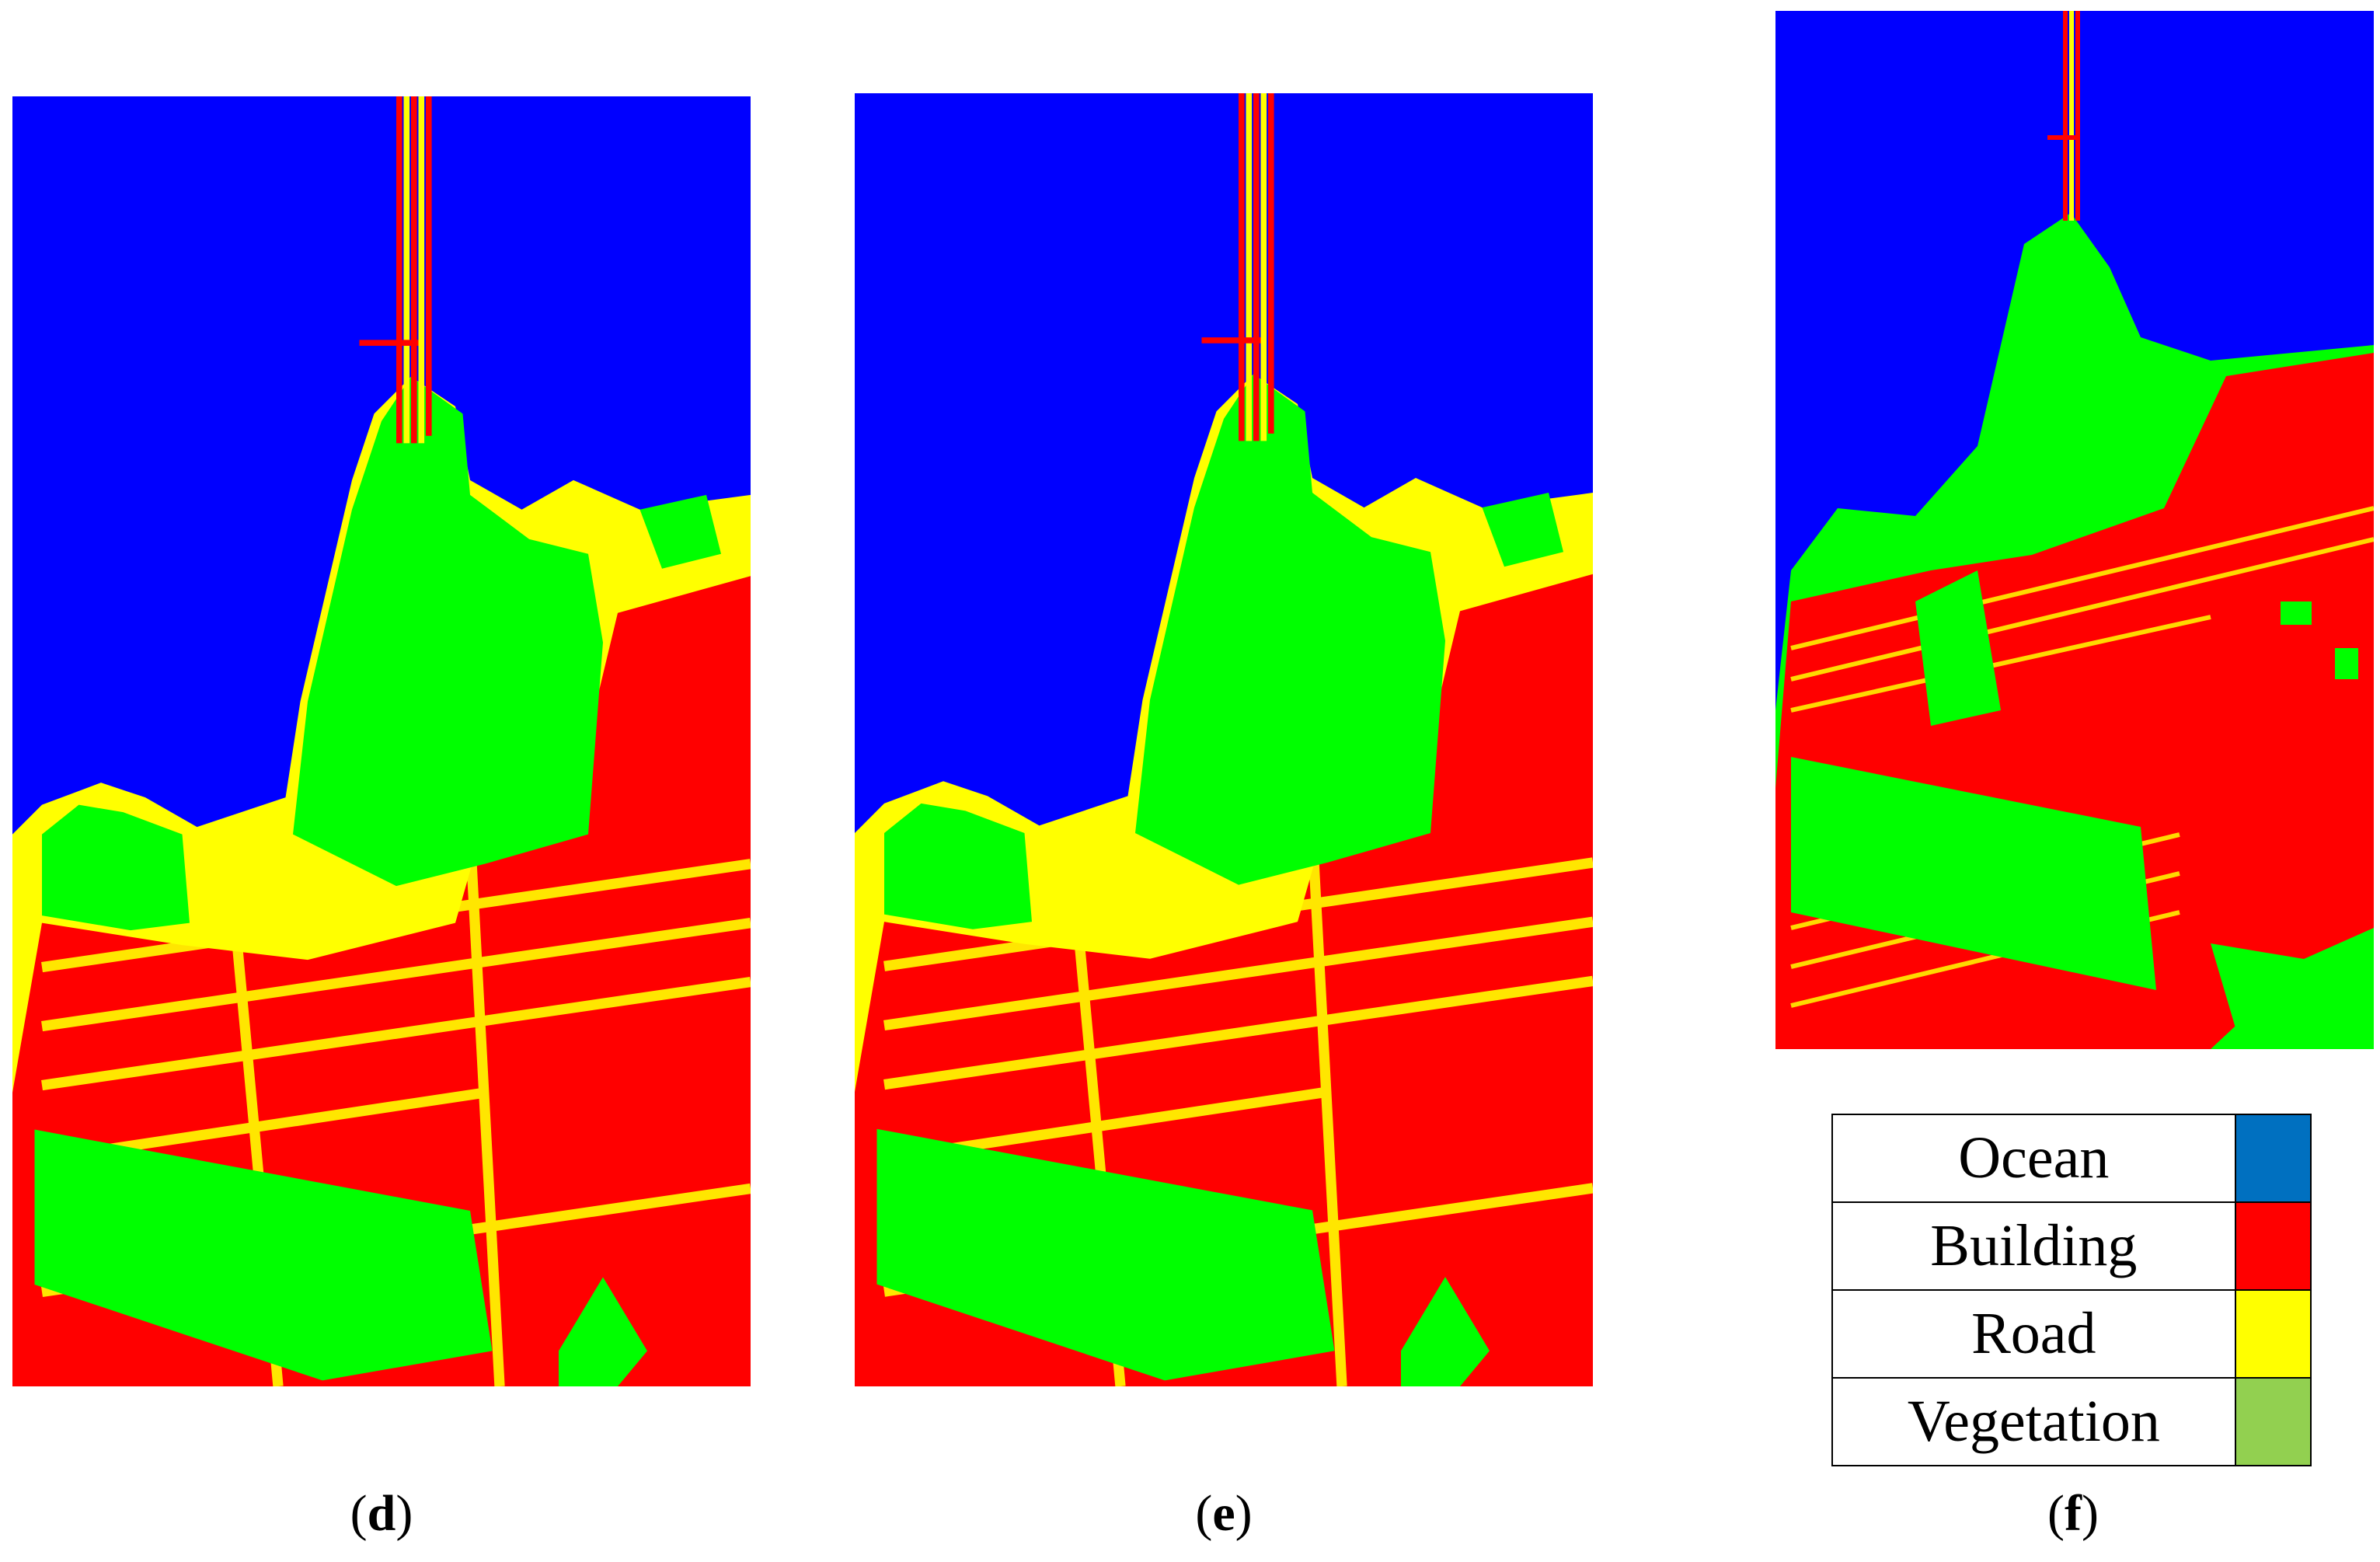 Image resolution: width=2380 pixels, height=1562 pixels. I want to click on panel-caption-e: (e), so click(1224, 1513).